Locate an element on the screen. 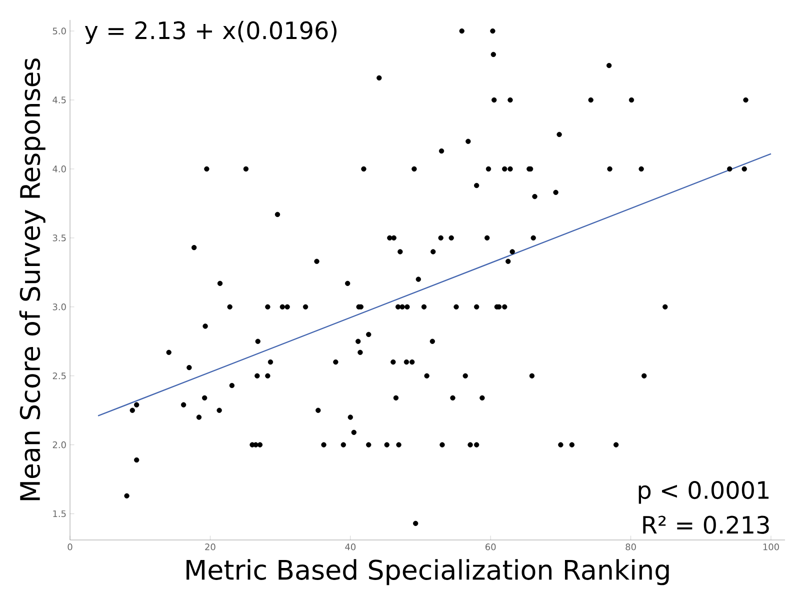  x-tick-label: 0 is located at coordinates (70, 547).